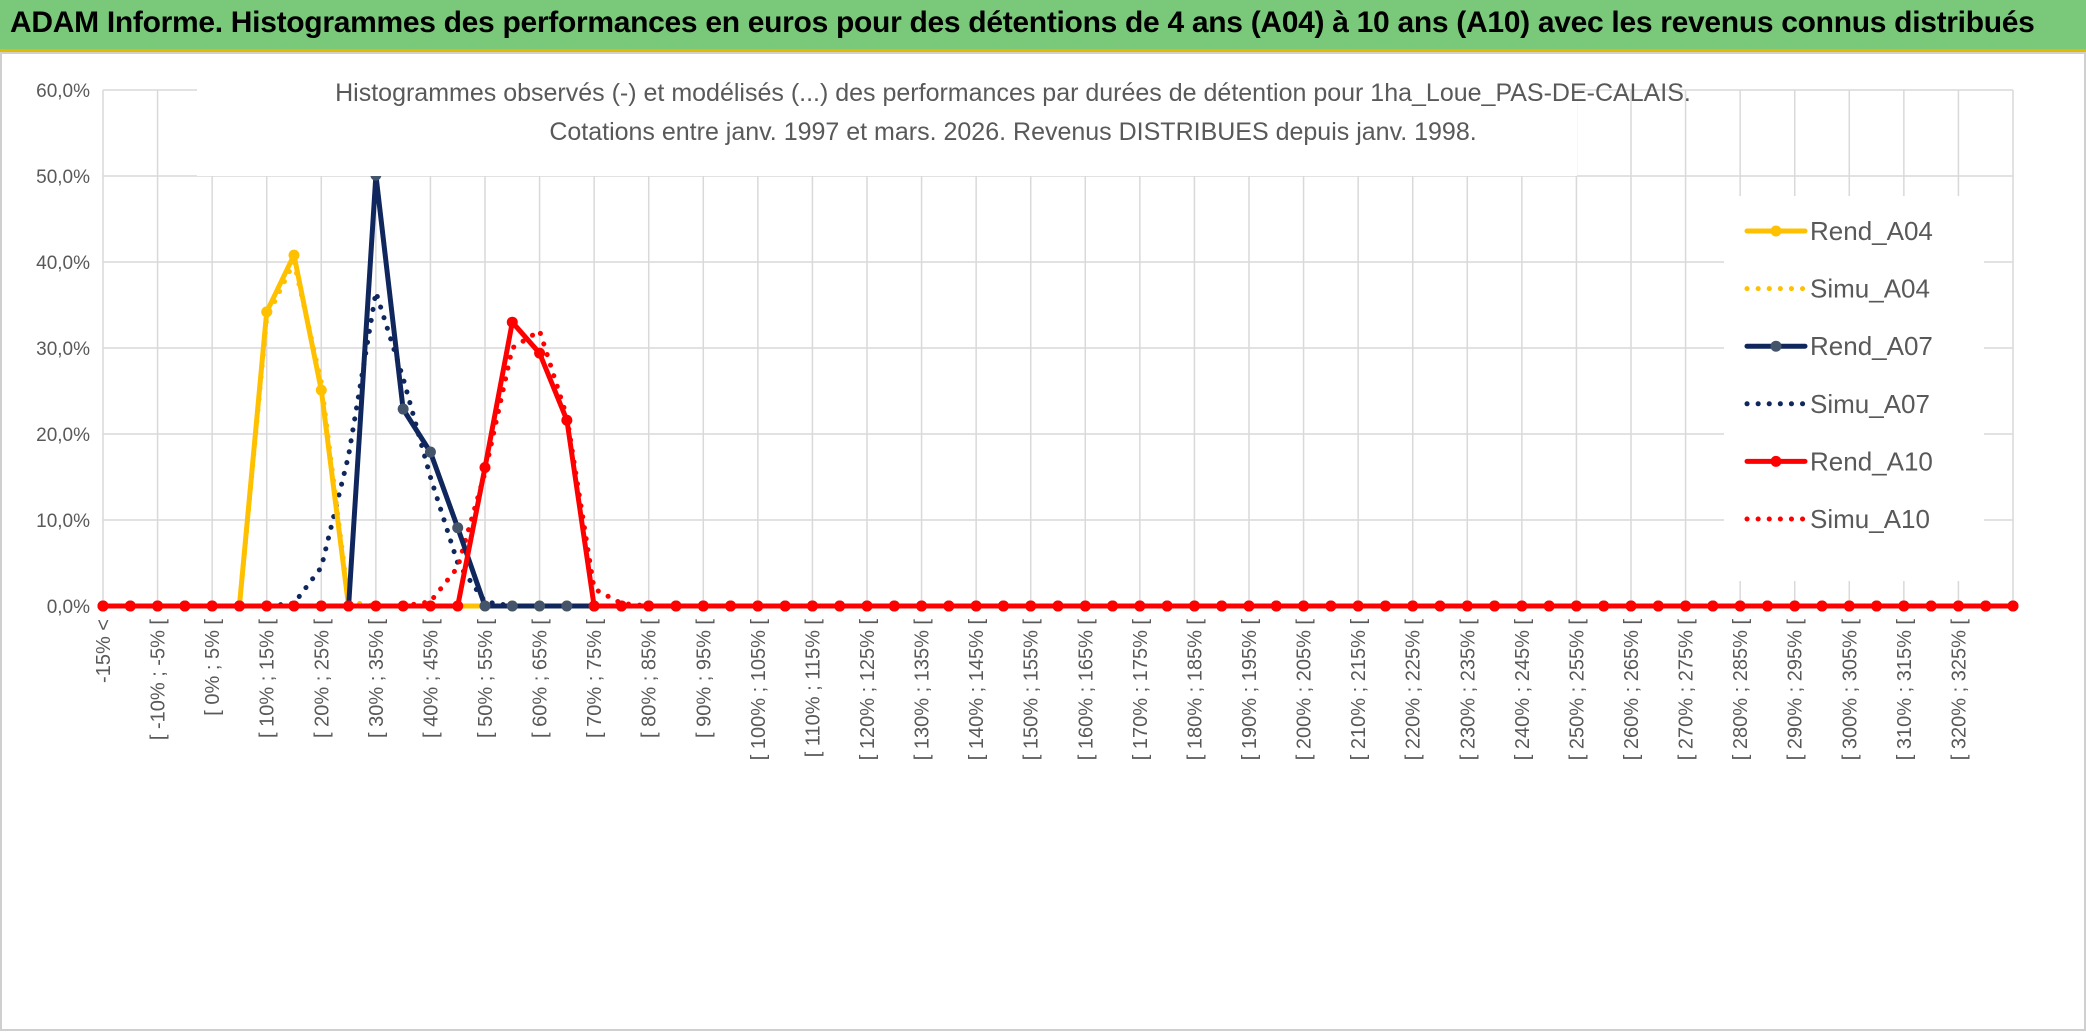 This screenshot has width=2086, height=1034. I want to click on x-tick-label: [ 300% ; 305% [, so click(1850, 690).